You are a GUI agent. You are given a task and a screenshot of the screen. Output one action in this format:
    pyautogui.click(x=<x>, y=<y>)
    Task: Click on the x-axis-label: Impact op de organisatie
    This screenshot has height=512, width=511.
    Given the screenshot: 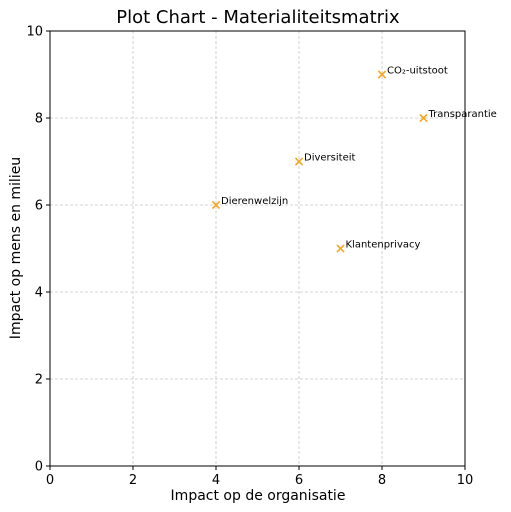 What is the action you would take?
    pyautogui.click(x=258, y=496)
    